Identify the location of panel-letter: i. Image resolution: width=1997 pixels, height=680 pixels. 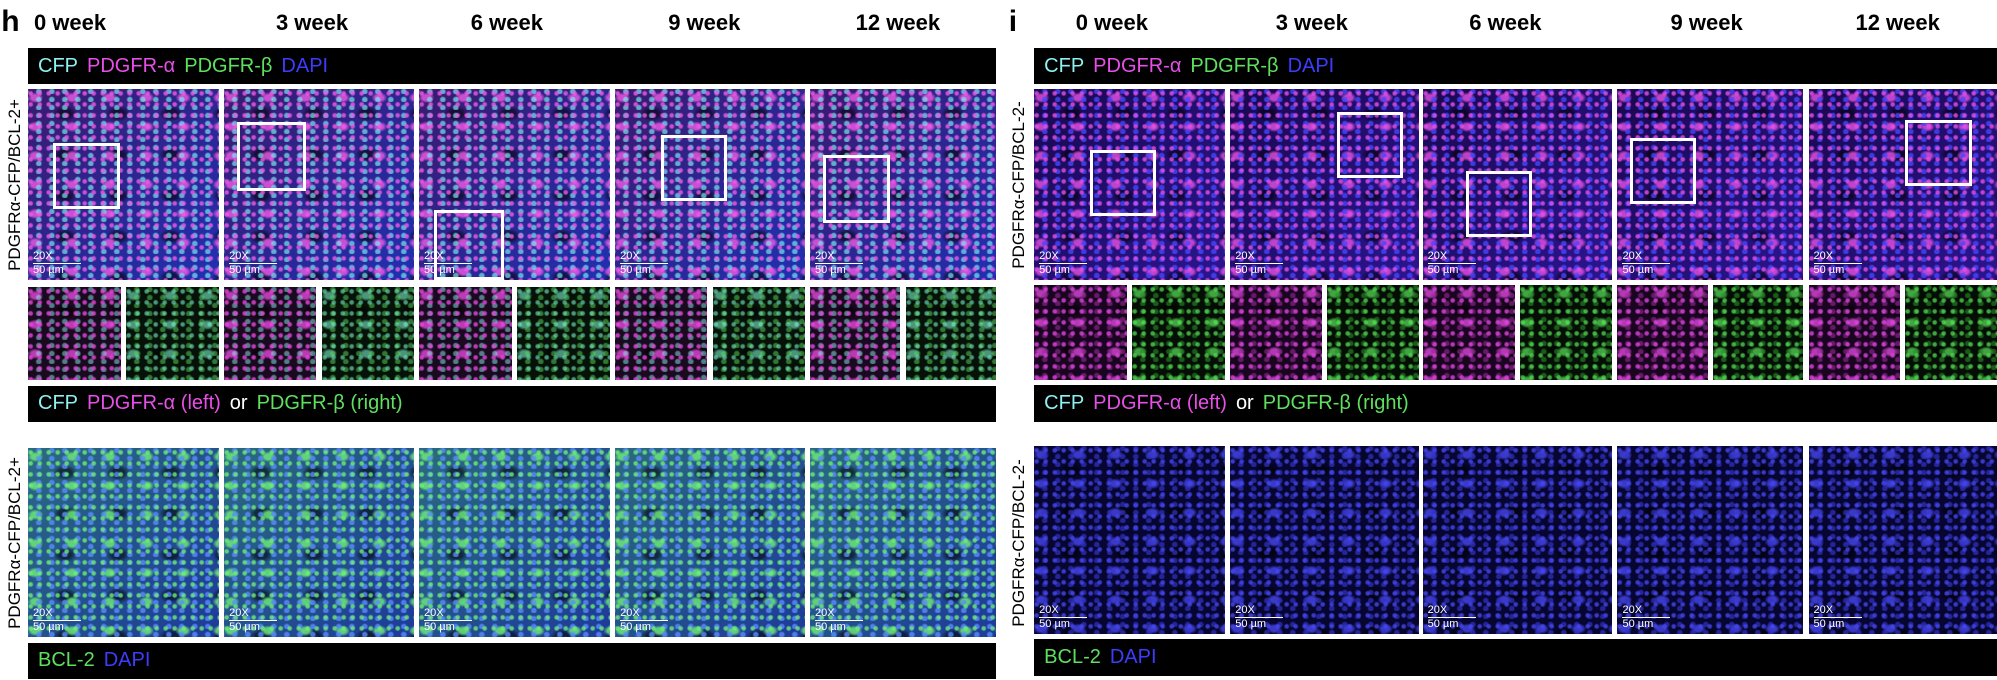
(1013, 22).